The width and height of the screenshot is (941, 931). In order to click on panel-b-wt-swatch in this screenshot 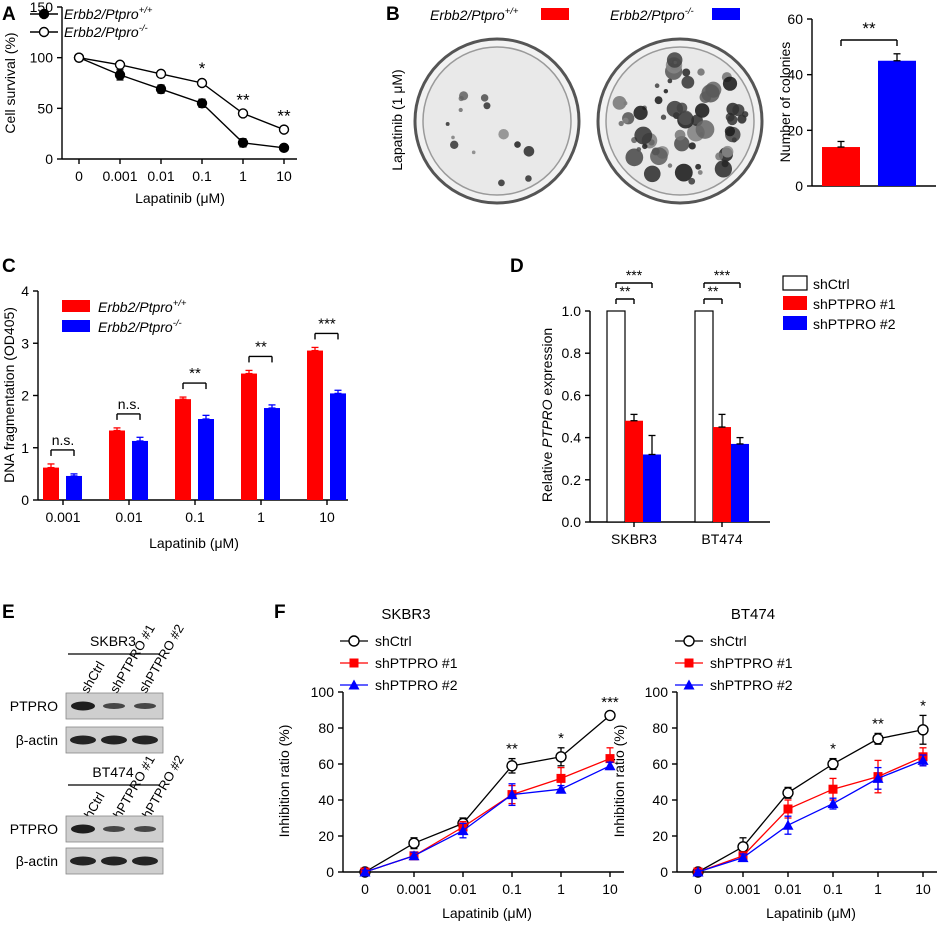, I will do `click(555, 14)`.